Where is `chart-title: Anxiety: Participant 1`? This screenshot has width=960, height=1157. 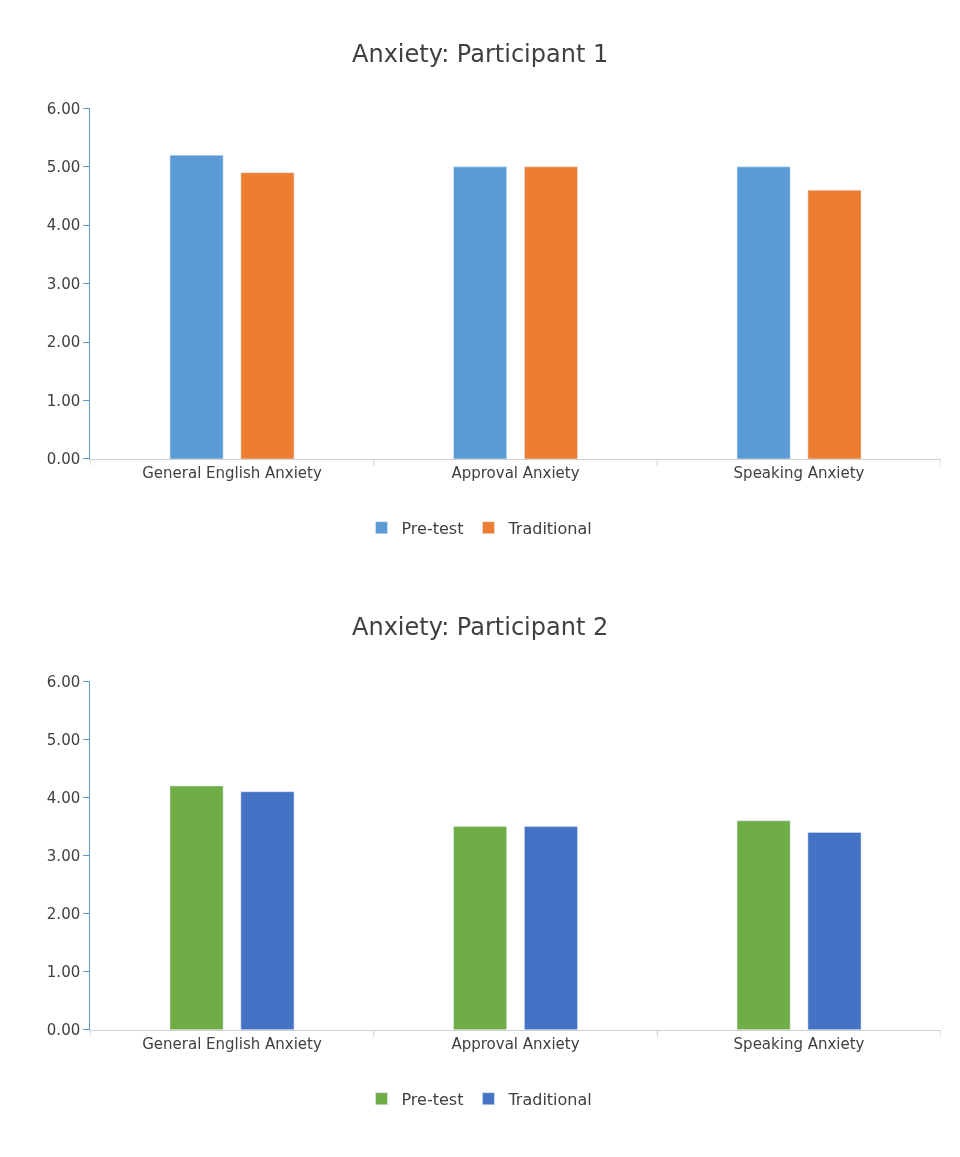 chart-title: Anxiety: Participant 1 is located at coordinates (480, 54).